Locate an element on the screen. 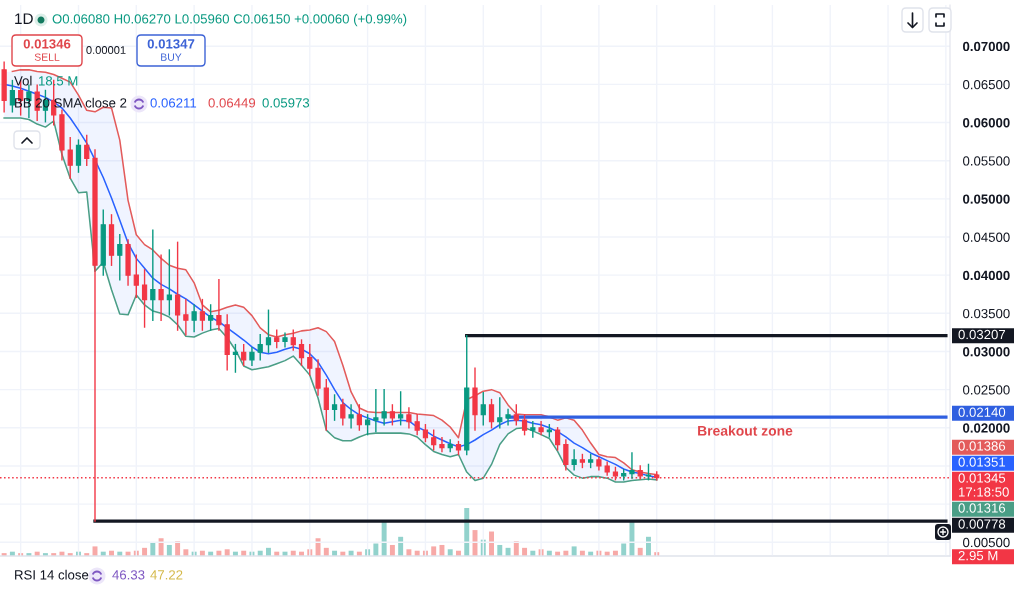  y-tick-label: 0.04500 is located at coordinates (986, 237).